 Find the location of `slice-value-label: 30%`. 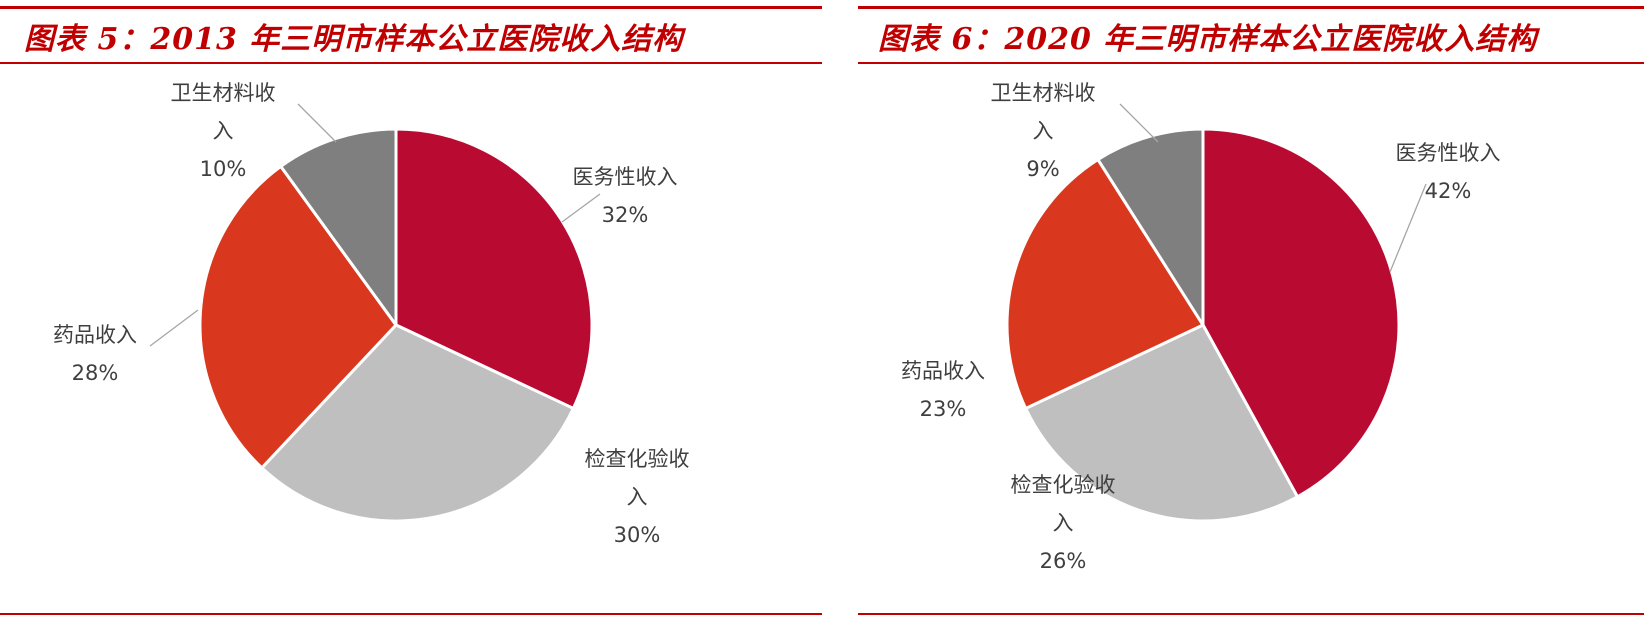

slice-value-label: 30% is located at coordinates (637, 535).